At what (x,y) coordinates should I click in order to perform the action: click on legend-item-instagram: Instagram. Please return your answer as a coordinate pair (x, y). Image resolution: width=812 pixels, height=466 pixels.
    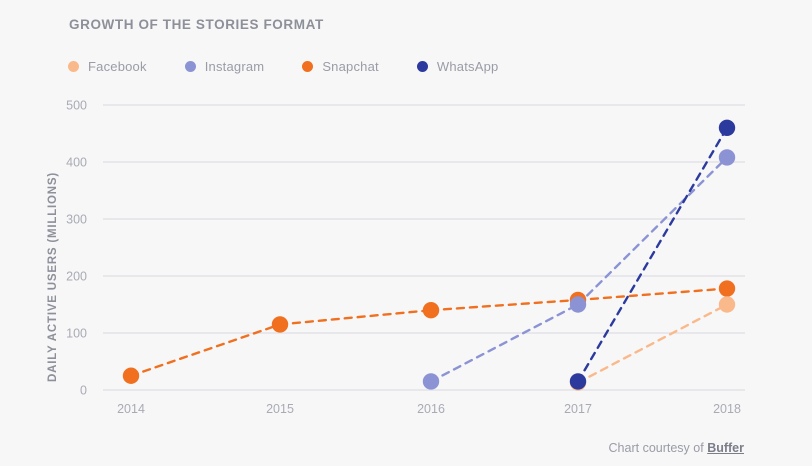
    Looking at the image, I should click on (224, 66).